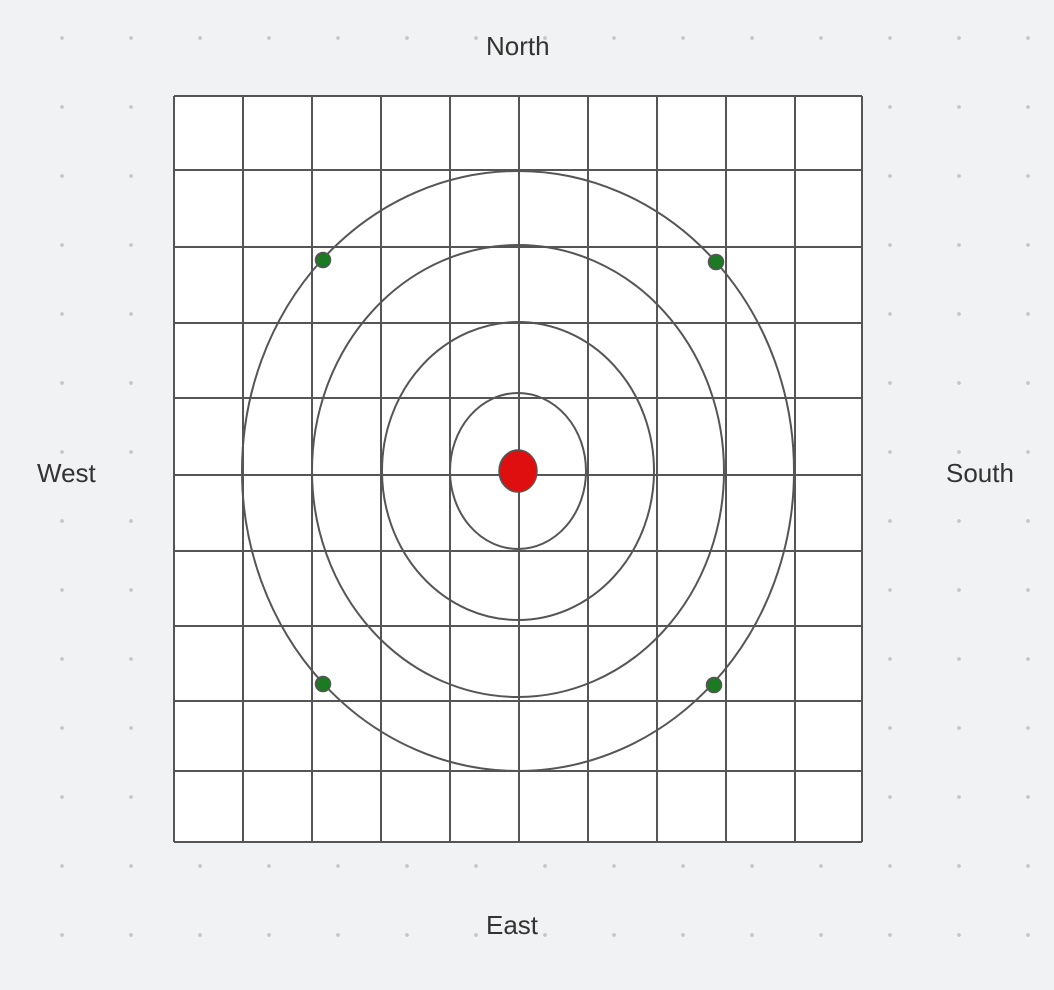 This screenshot has width=1054, height=990. I want to click on north-label: North, so click(518, 46).